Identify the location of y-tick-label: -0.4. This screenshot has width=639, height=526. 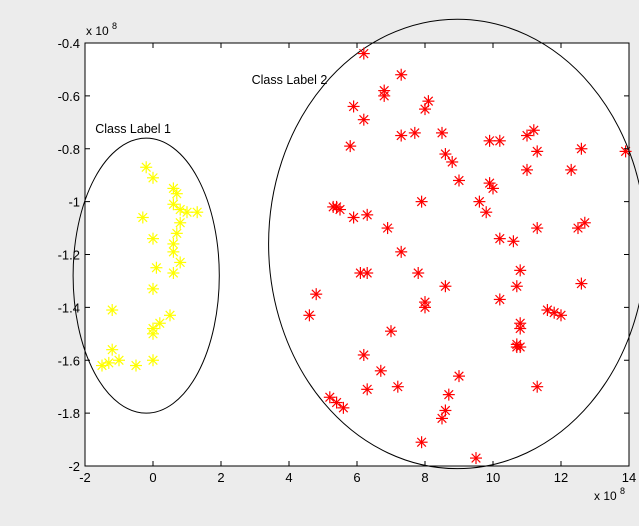
(69, 43).